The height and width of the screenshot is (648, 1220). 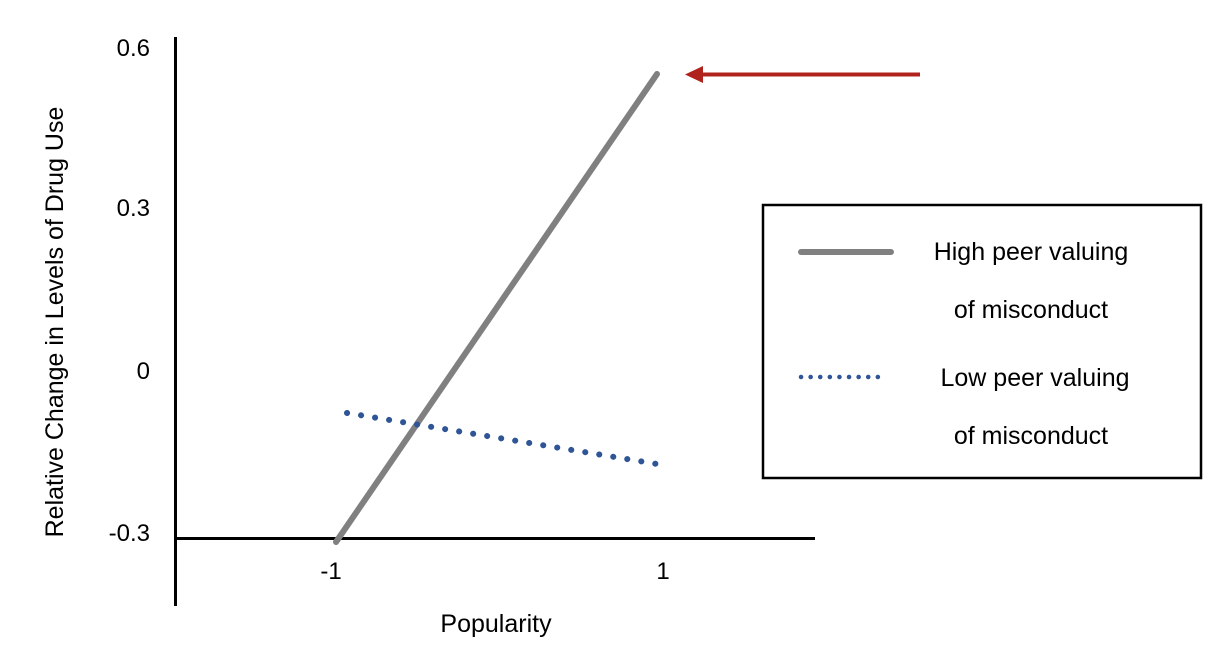 What do you see at coordinates (330, 571) in the screenshot?
I see `x-tick-label: -1` at bounding box center [330, 571].